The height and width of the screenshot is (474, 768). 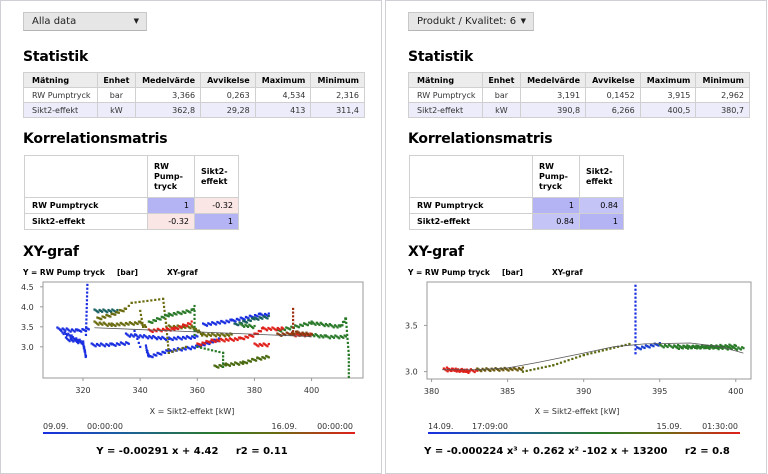 I want to click on empty-corner, so click(x=471, y=176).